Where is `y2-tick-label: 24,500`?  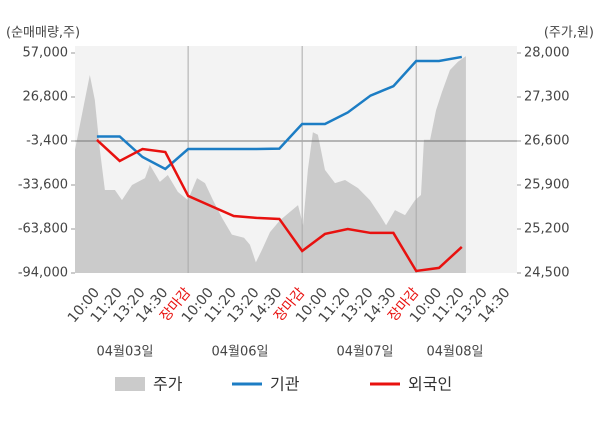 y2-tick-label: 24,500 is located at coordinates (547, 273).